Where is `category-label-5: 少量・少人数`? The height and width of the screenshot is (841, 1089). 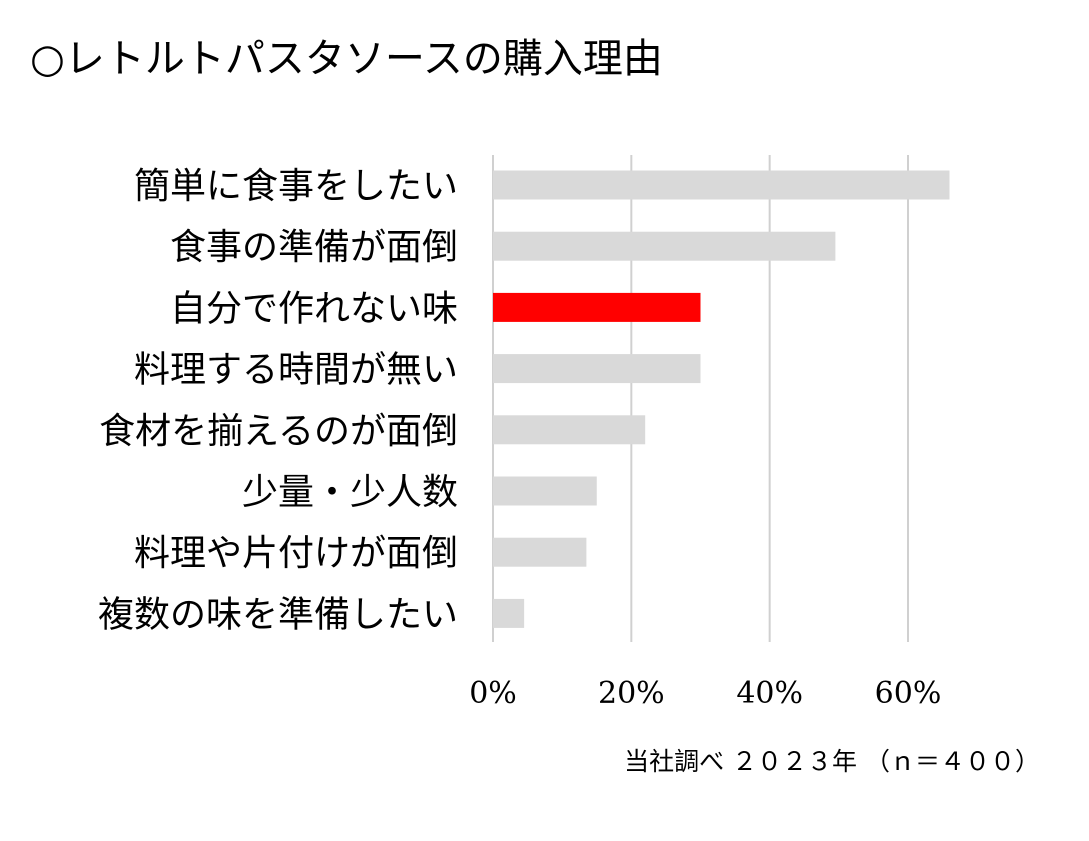 category-label-5: 少量・少人数 is located at coordinates (350, 492).